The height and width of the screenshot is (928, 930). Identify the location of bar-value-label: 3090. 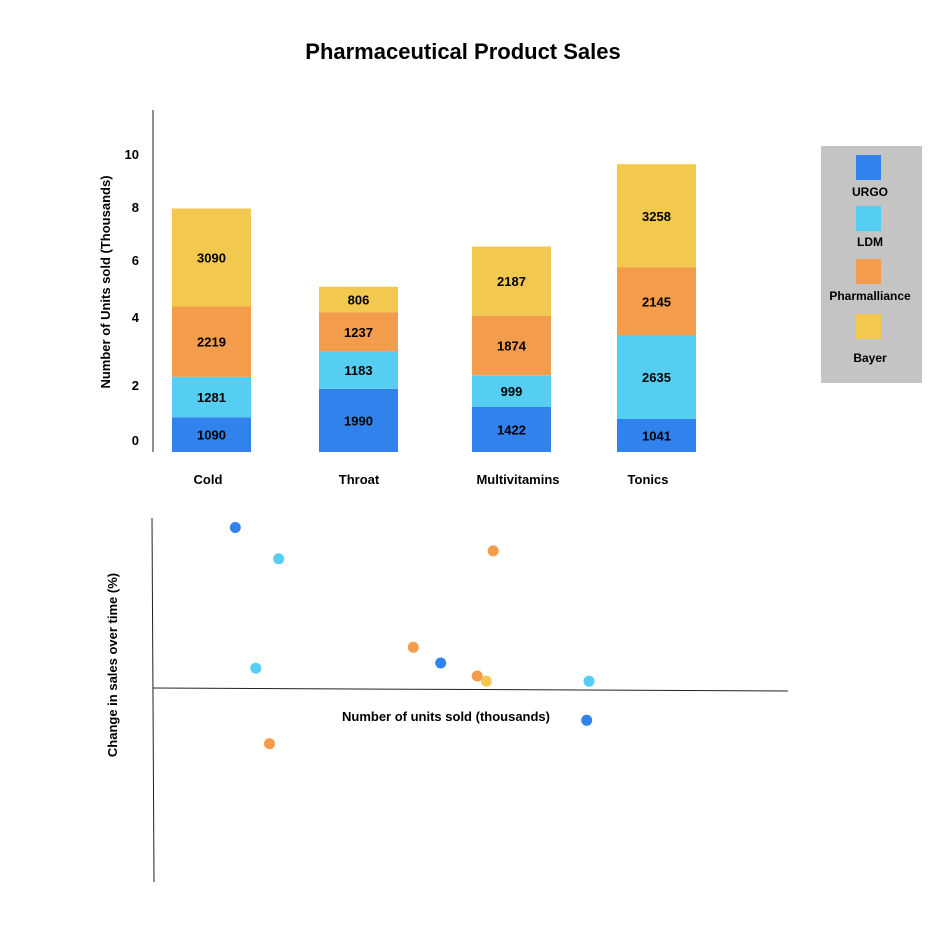
(211, 258).